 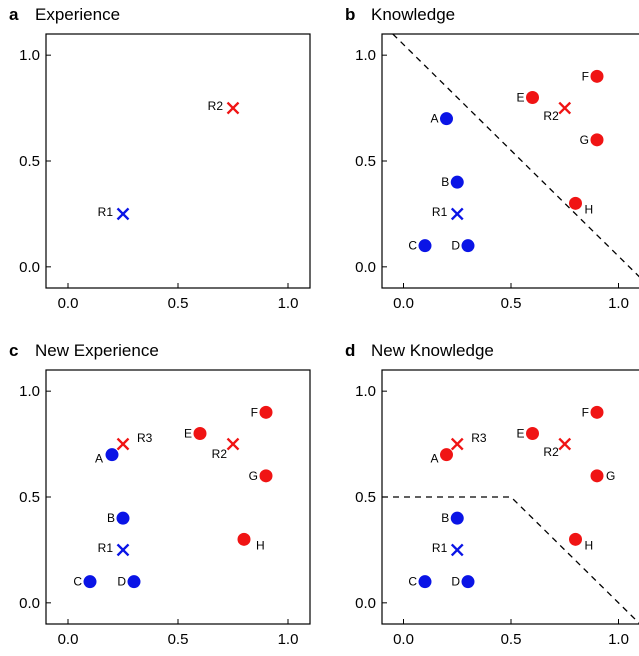 I want to click on panel-title: Experience, so click(x=77, y=14).